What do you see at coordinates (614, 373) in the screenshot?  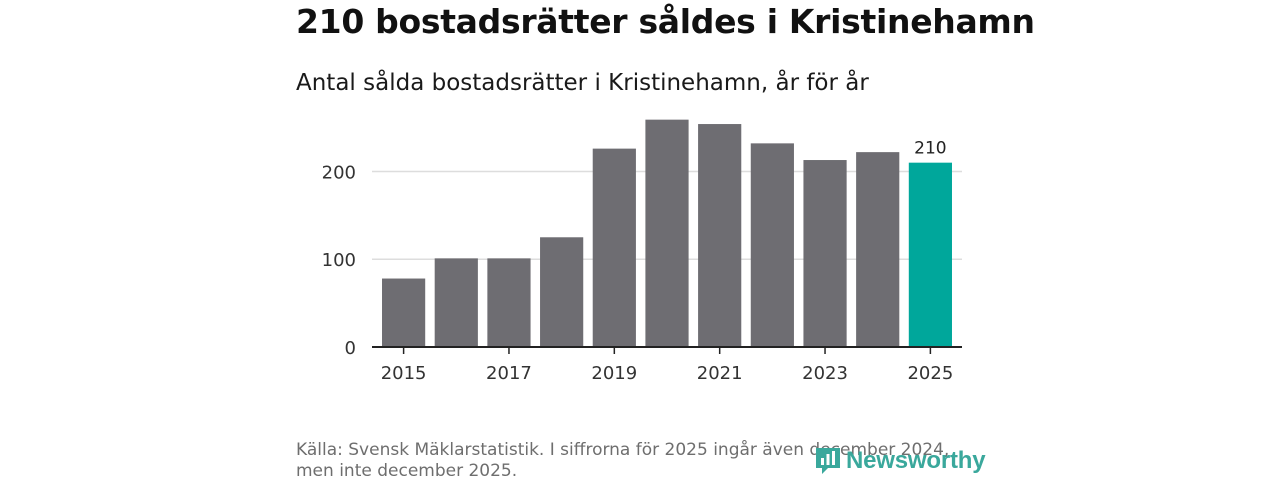 I see `x-tick-label-2019: 2019` at bounding box center [614, 373].